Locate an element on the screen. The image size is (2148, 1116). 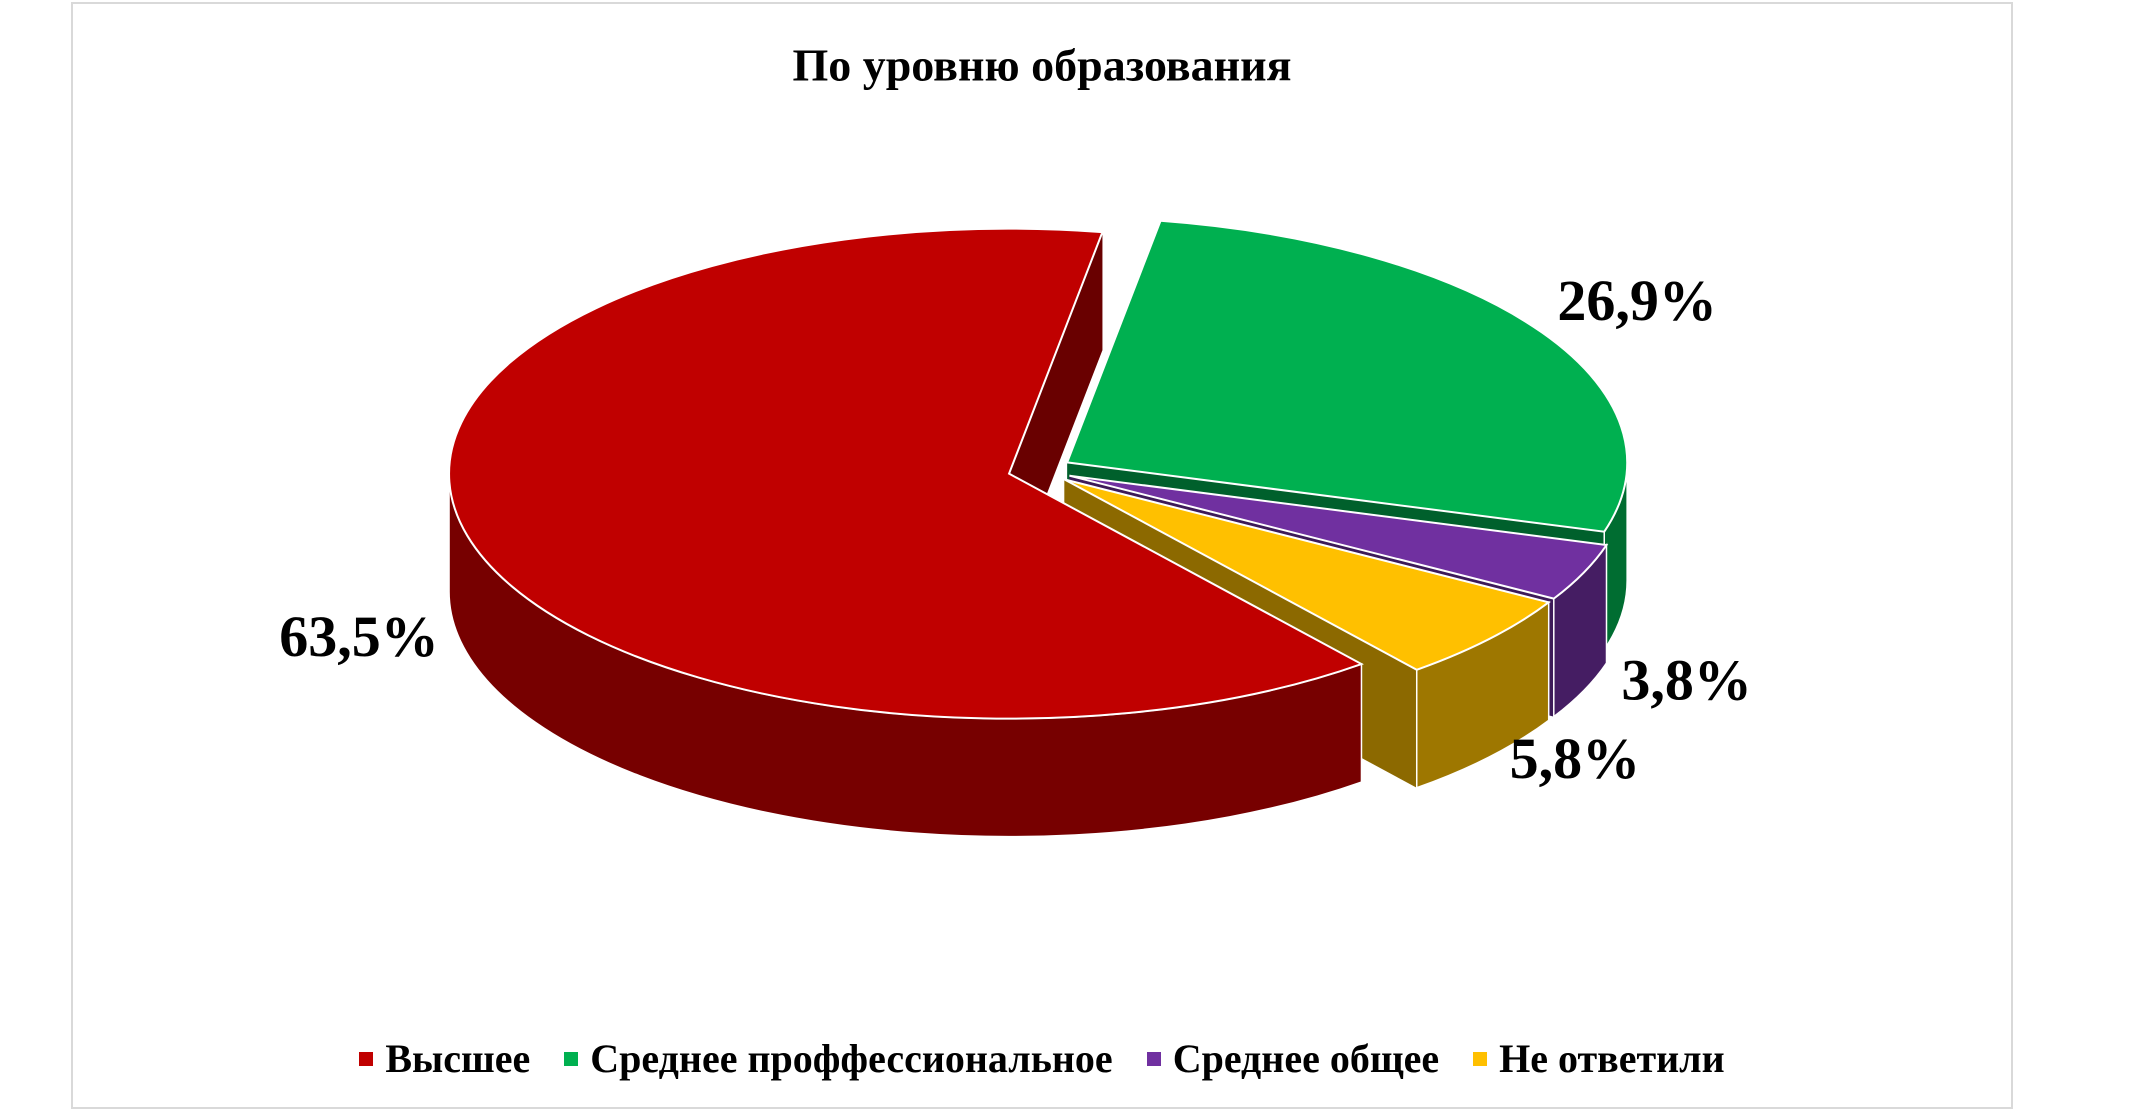
data-label: 5,8% is located at coordinates (1575, 758).